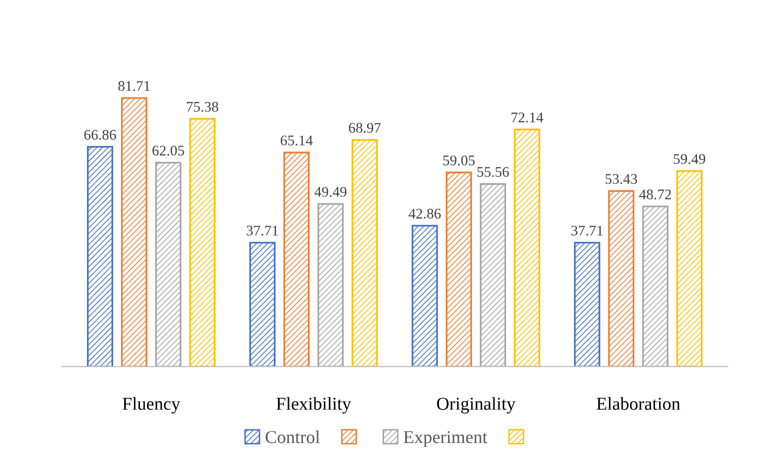  Describe the element at coordinates (655, 194) in the screenshot. I see `data-label: 48.72` at that location.